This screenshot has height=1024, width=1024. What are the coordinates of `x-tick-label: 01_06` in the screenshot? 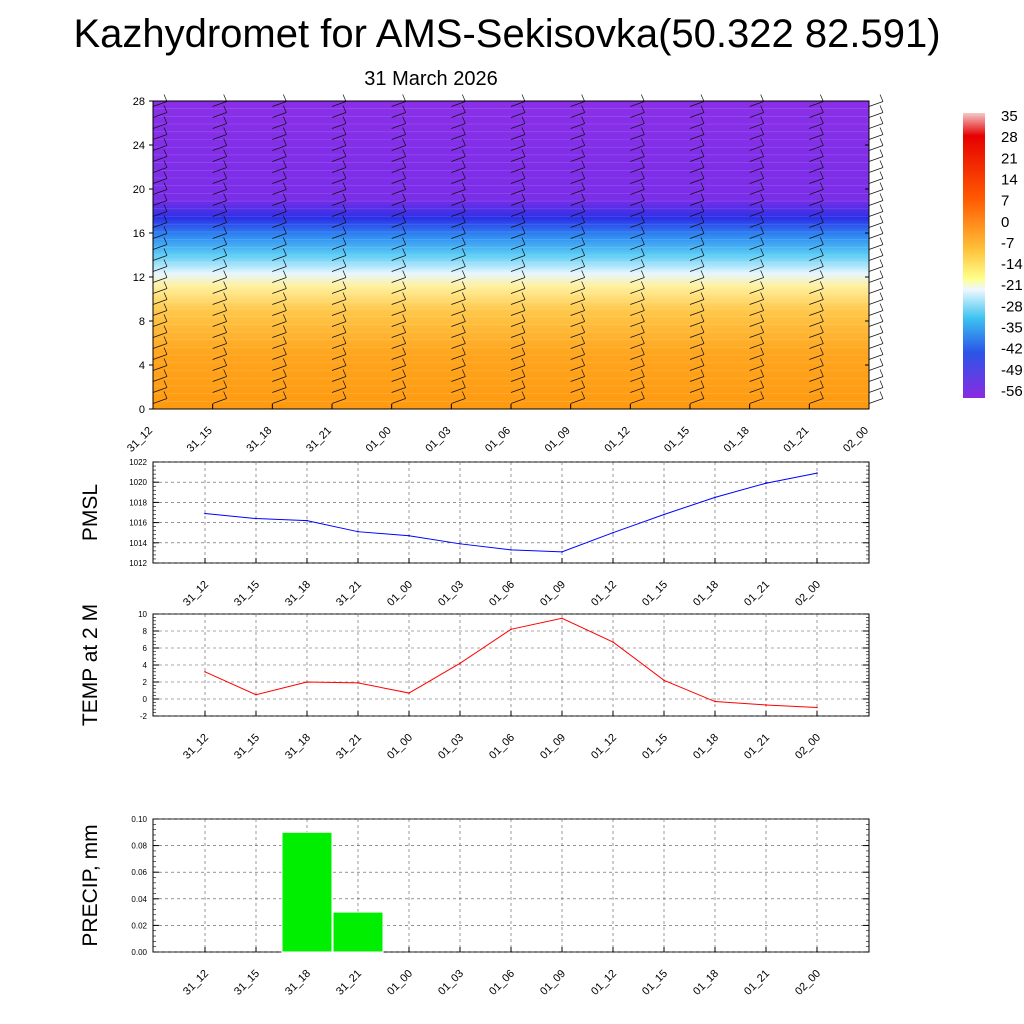 It's located at (502, 594).